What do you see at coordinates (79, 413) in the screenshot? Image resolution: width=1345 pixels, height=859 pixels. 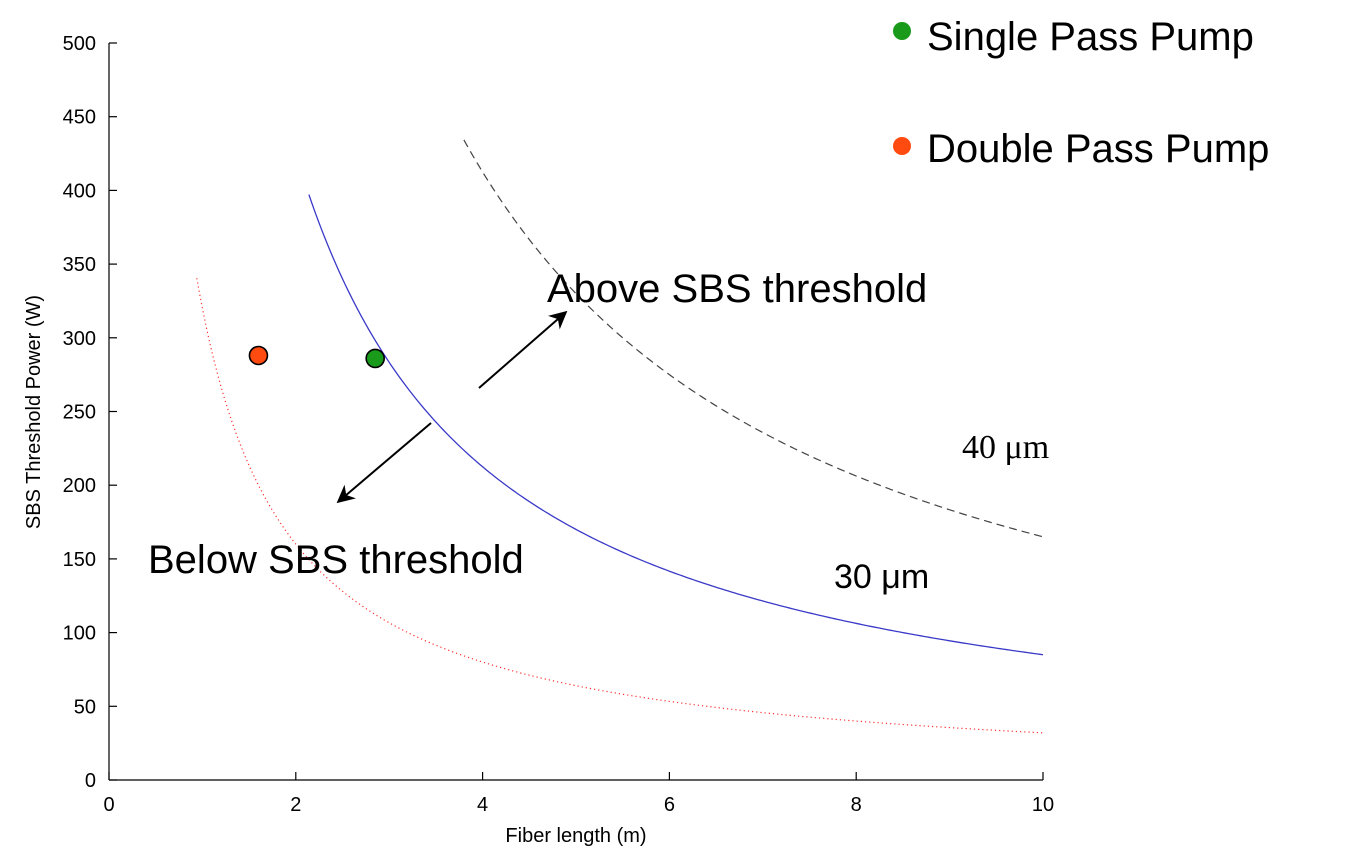 I see `y-tick-label: 250` at bounding box center [79, 413].